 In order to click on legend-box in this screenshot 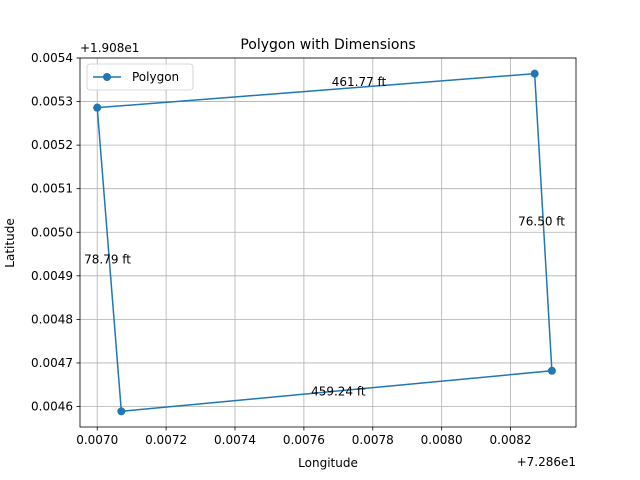, I will do `click(140, 77)`.